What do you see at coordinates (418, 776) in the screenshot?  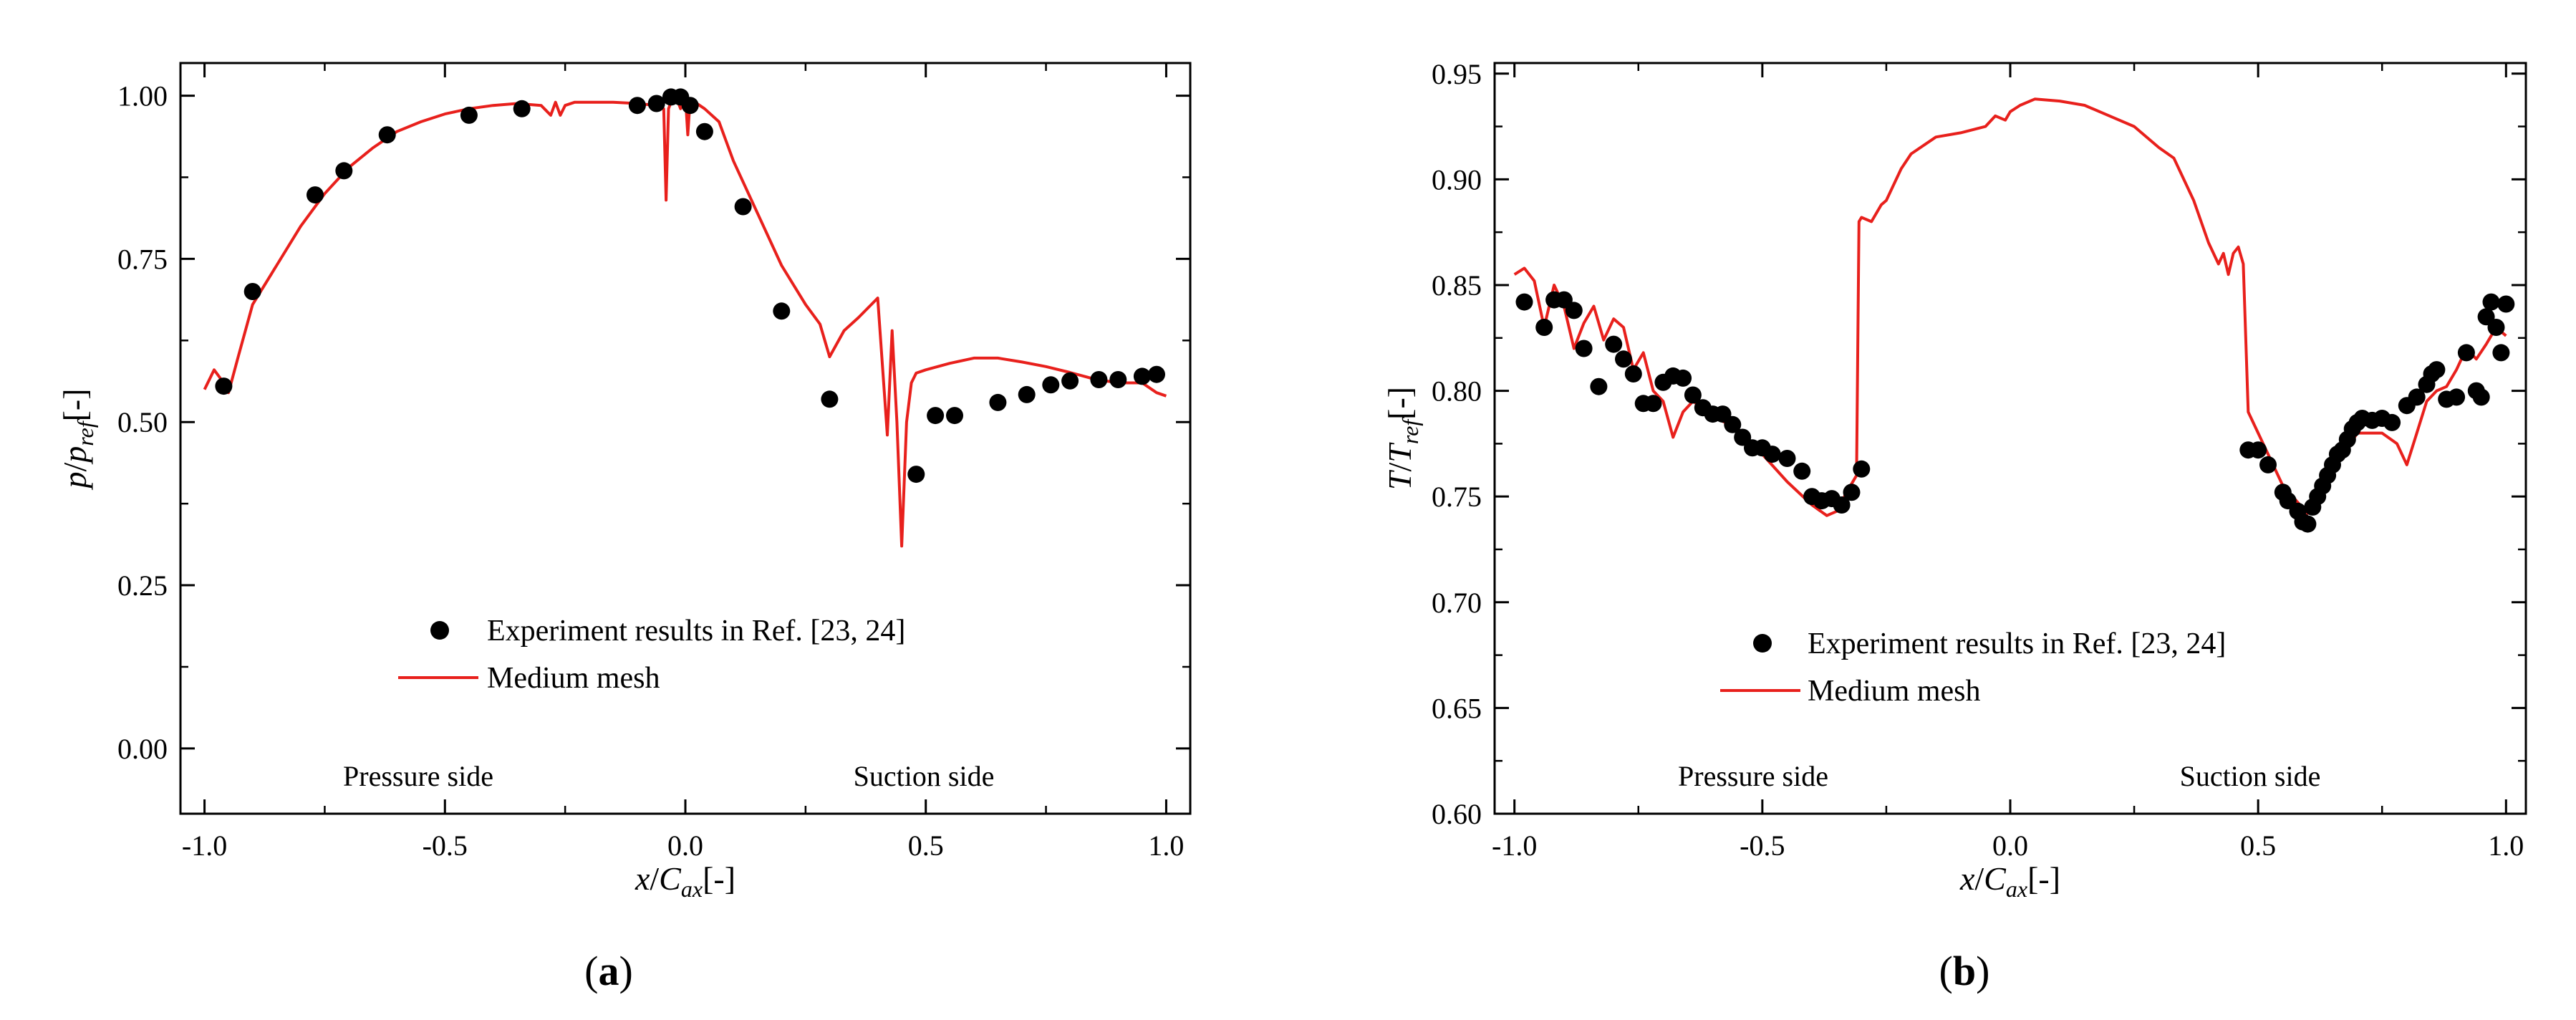 I see `annotation-pressure-side-a: Pressure side` at bounding box center [418, 776].